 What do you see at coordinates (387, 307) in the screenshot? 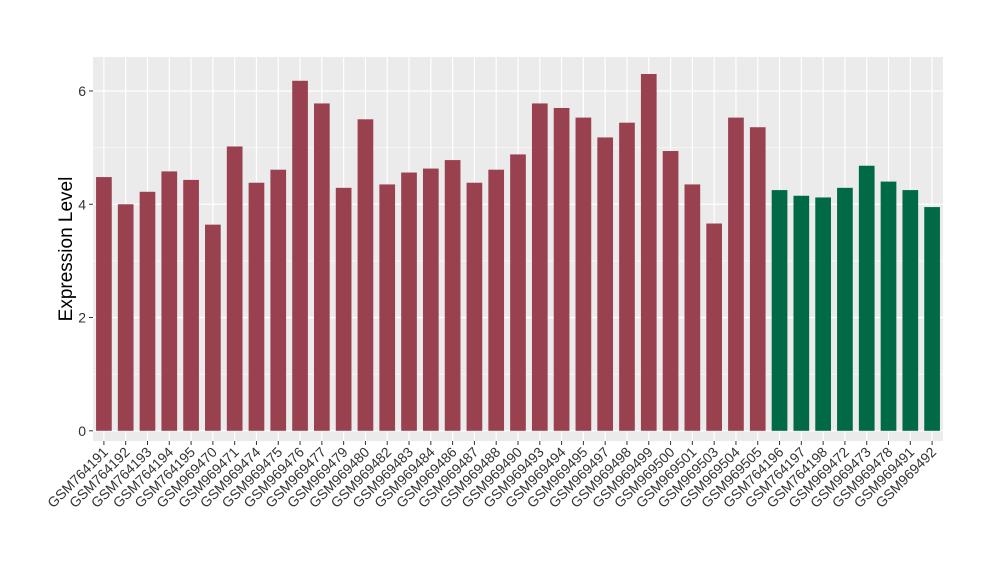
I see `bar-GSM969482` at bounding box center [387, 307].